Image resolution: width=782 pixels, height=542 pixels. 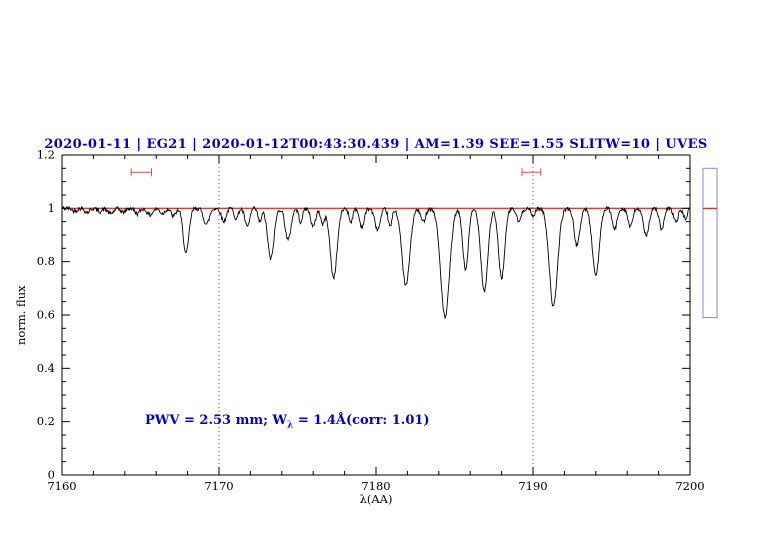 I want to click on y-tick-label: 0, so click(x=51, y=475).